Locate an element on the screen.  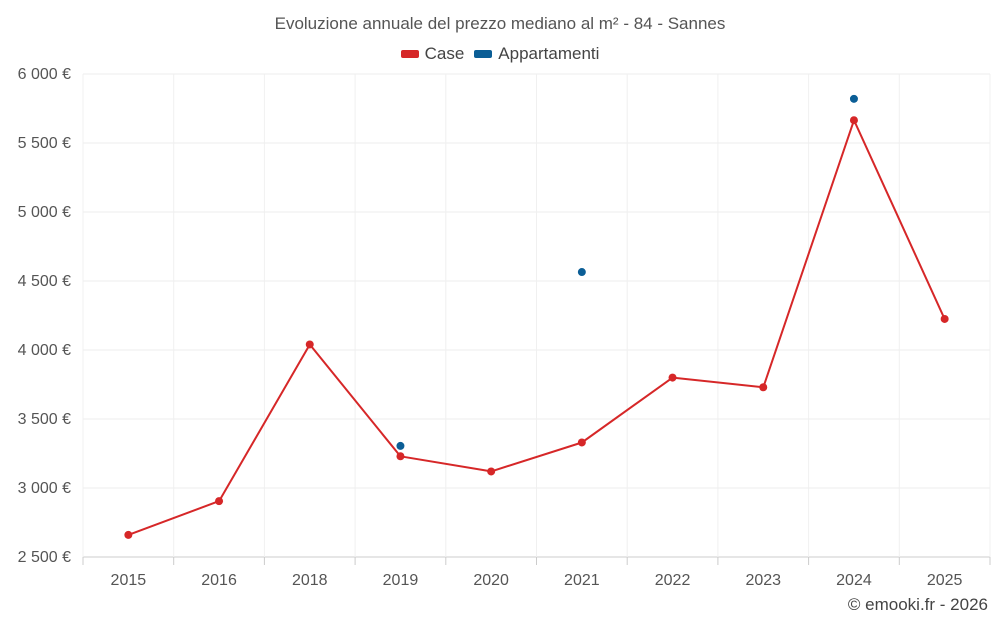
y-tick-label: 4 500 € is located at coordinates (44, 281).